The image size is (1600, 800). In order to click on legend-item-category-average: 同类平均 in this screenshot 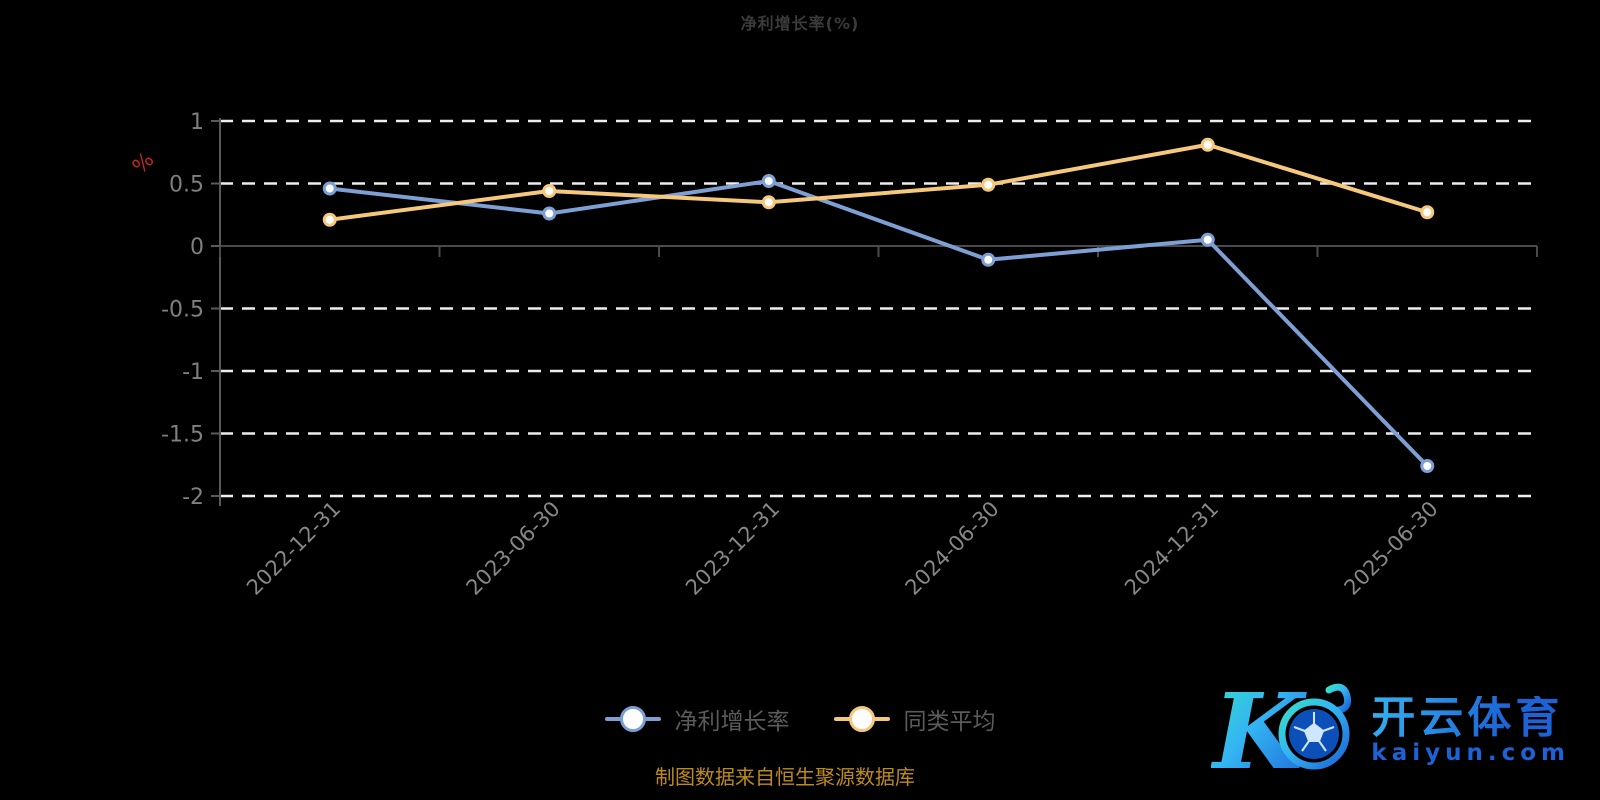, I will do `click(914, 719)`.